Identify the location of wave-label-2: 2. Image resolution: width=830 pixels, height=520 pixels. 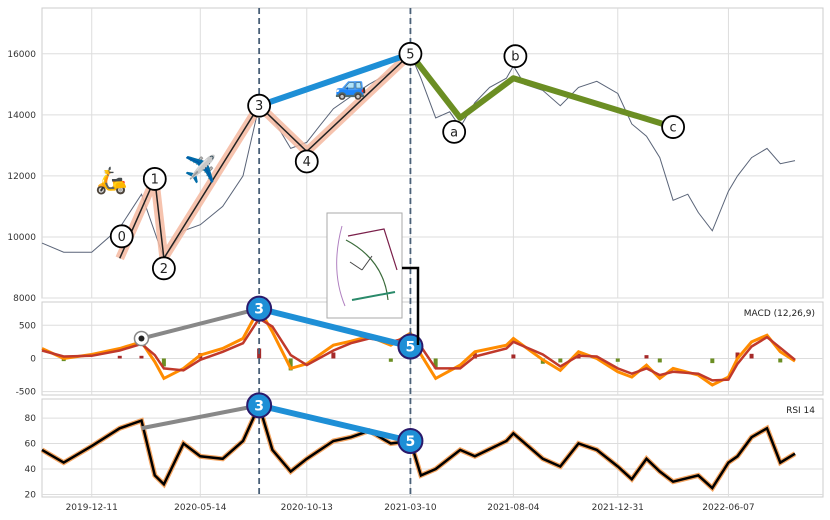
(164, 269).